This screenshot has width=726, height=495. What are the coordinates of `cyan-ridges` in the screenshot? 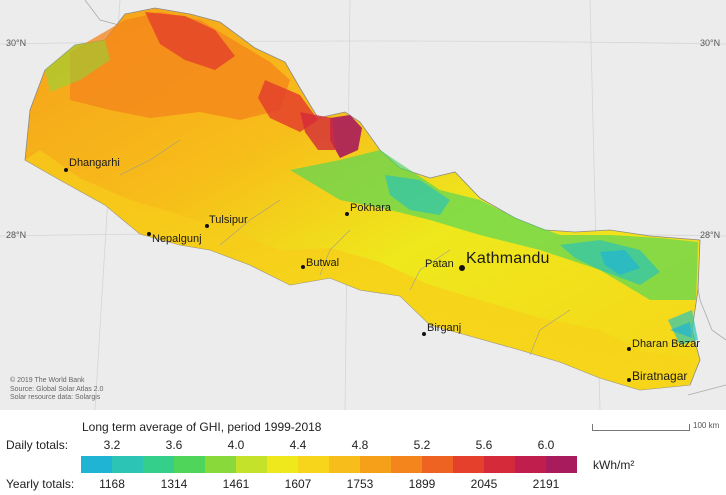 It's located at (646, 294).